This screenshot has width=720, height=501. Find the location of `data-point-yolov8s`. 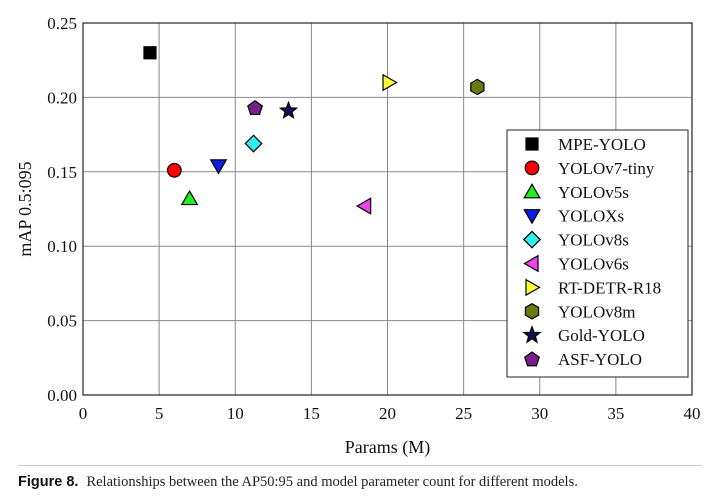

data-point-yolov8s is located at coordinates (253, 143).